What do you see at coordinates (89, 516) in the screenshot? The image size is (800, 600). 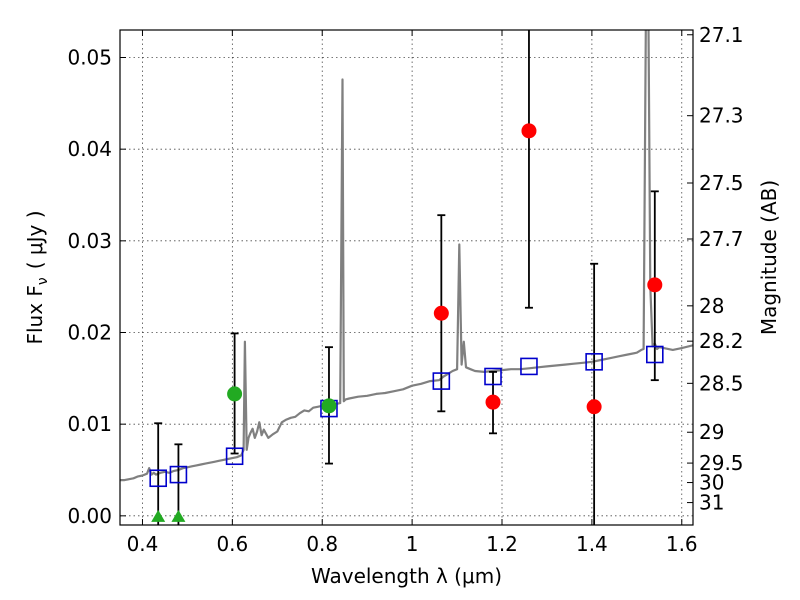 I see `y-tick-label: 0.00` at bounding box center [89, 516].